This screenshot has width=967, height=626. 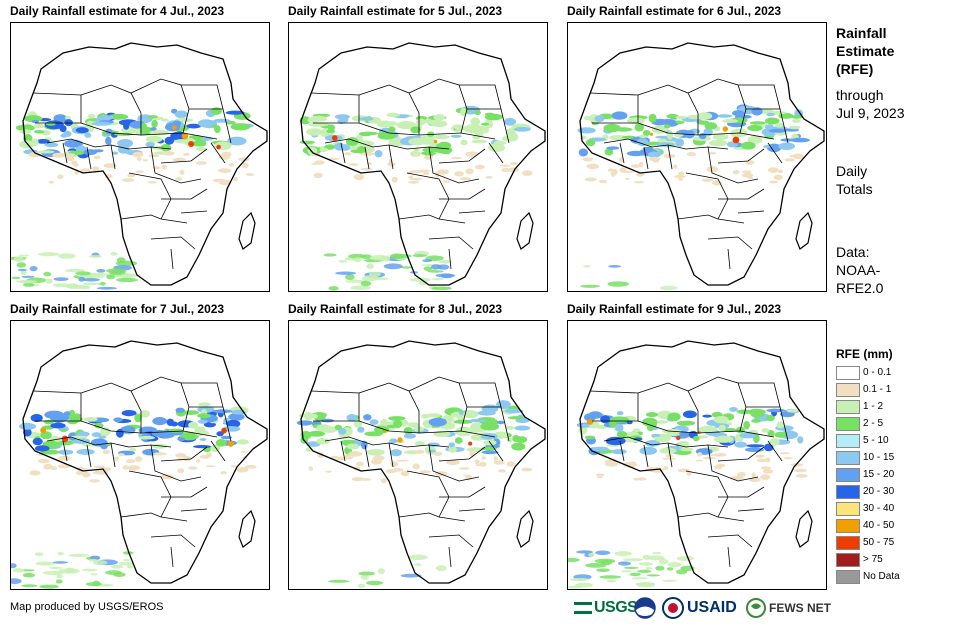 I want to click on legend-label: No Data, so click(x=881, y=576).